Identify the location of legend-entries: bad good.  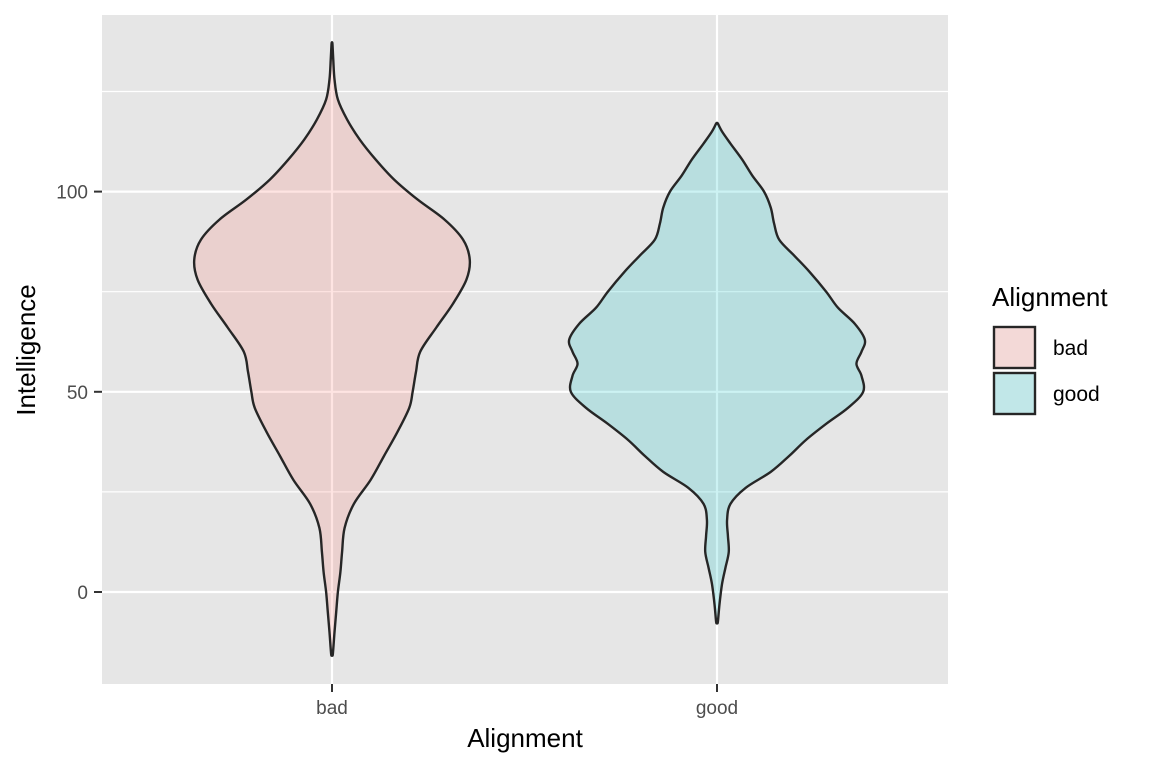
(1046, 370).